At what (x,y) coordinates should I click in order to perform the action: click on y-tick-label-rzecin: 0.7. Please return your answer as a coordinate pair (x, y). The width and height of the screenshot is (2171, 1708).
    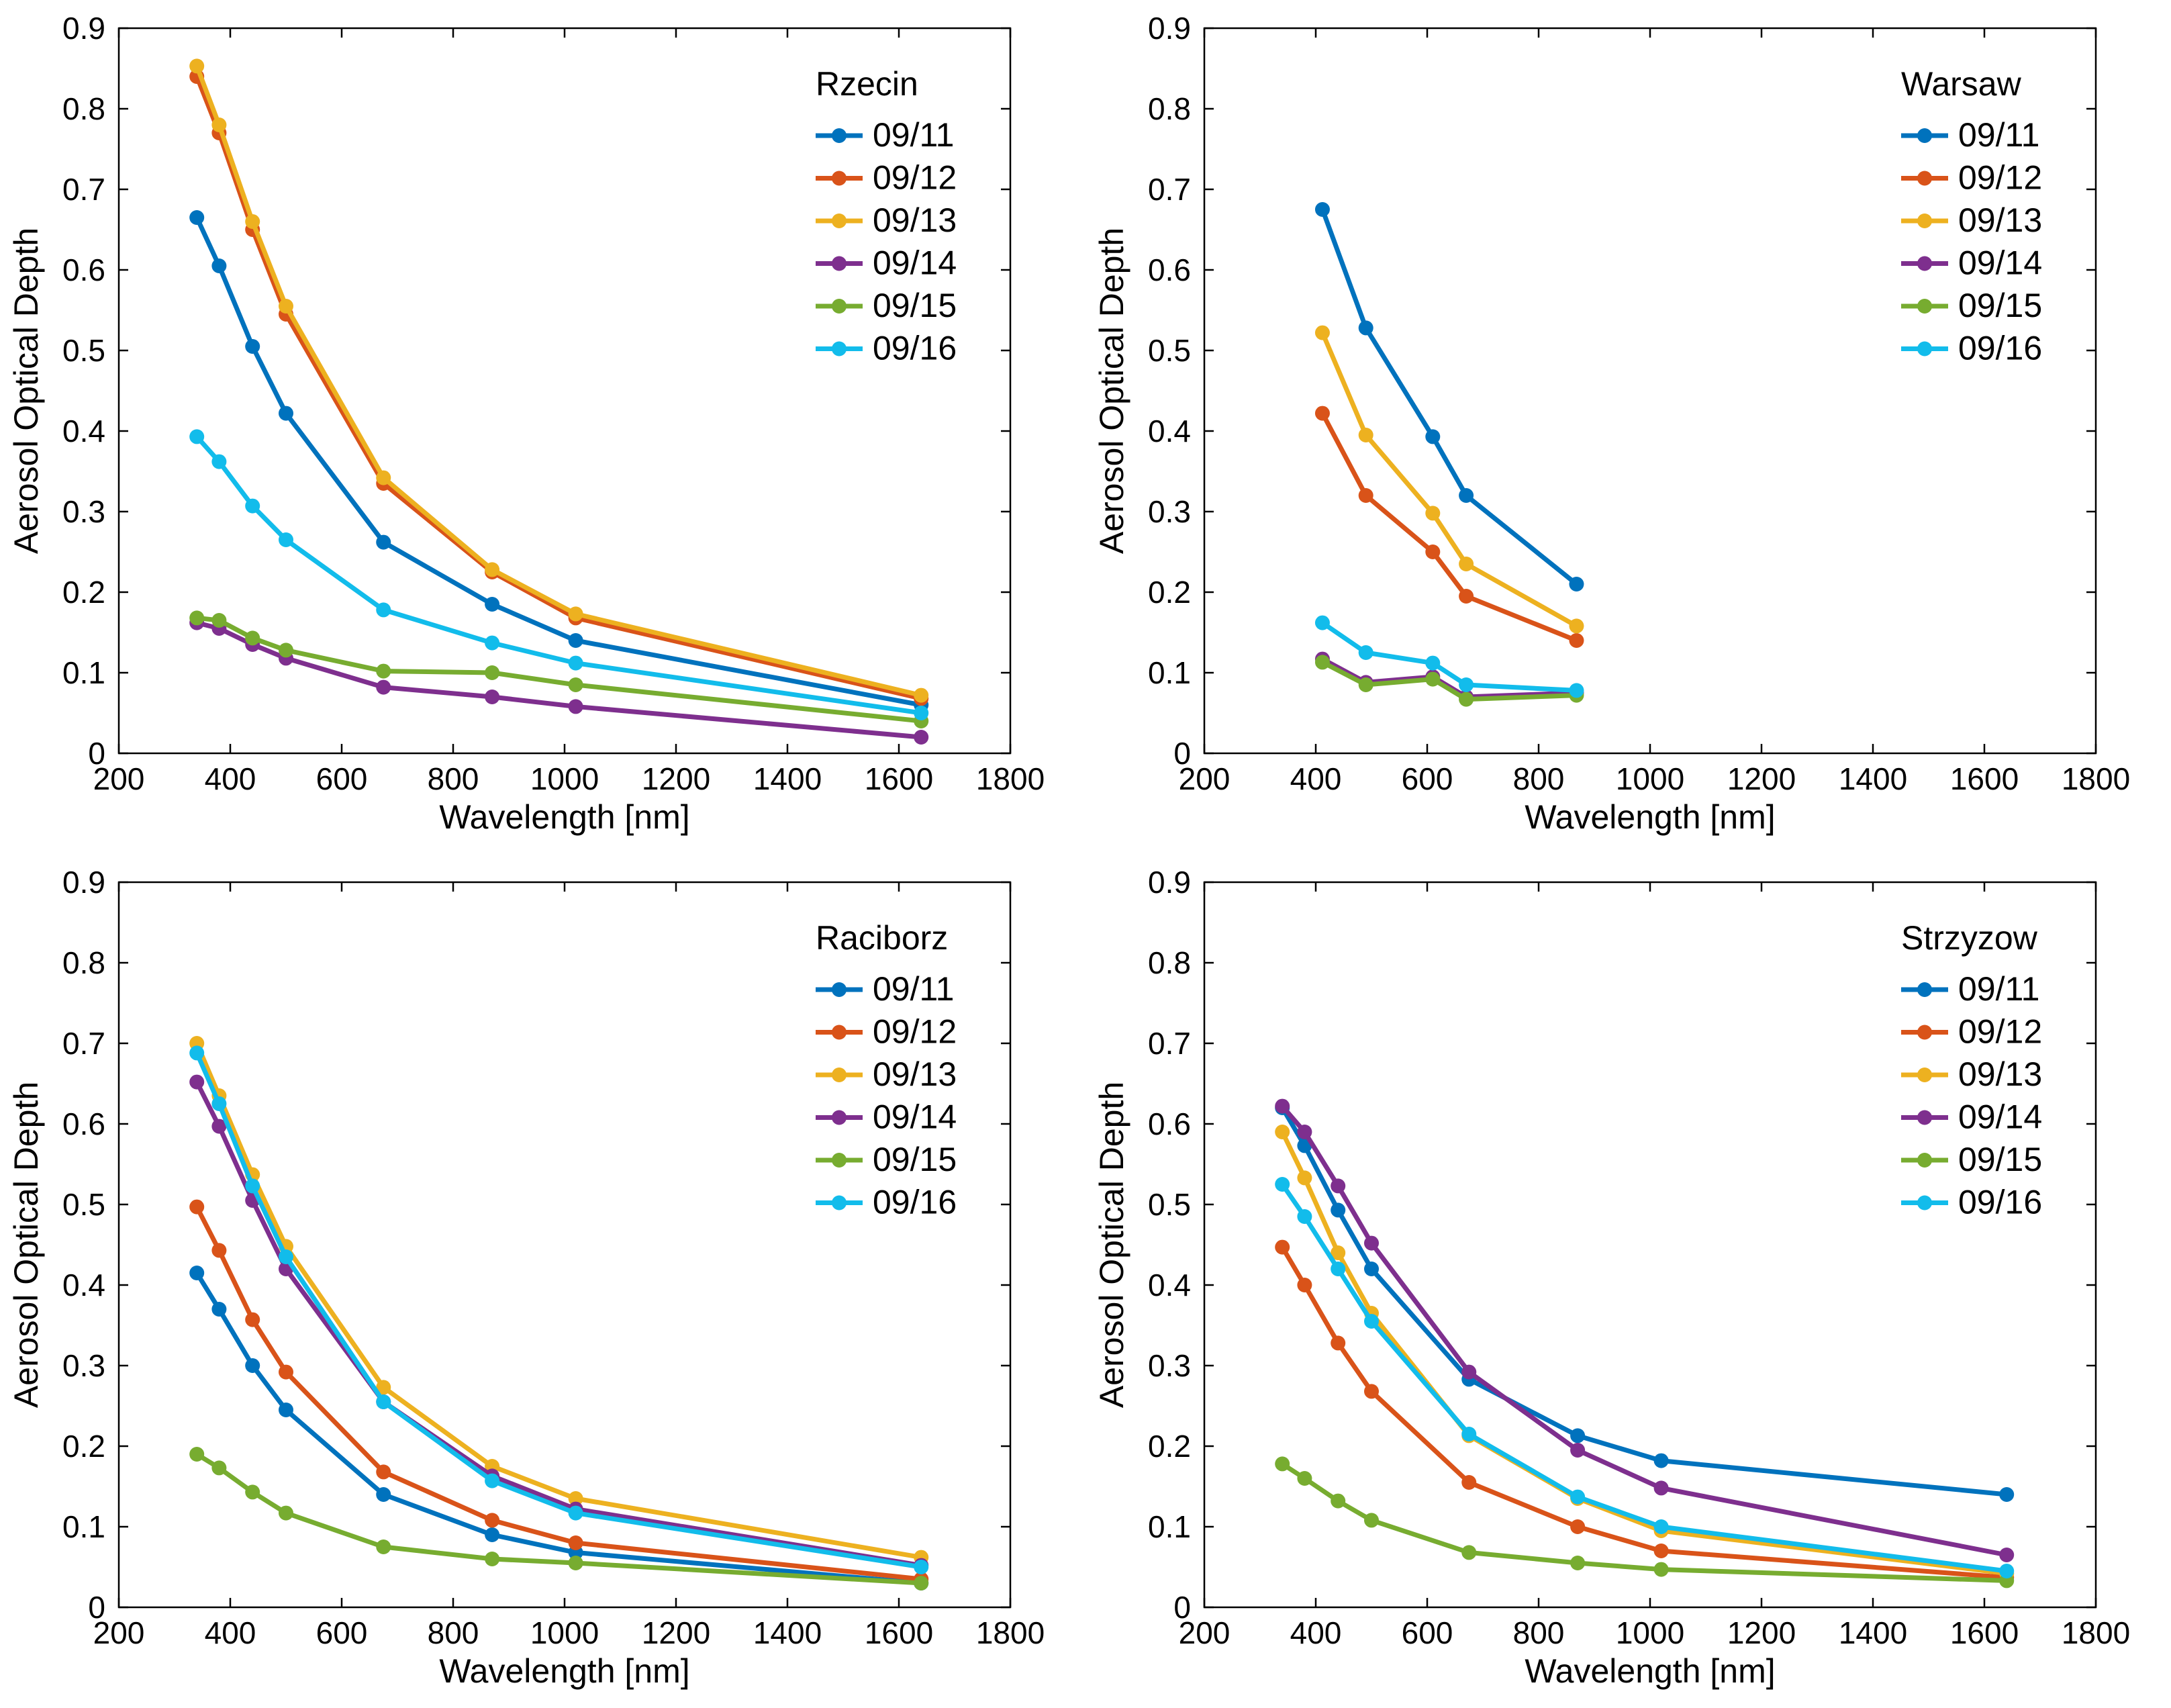
    Looking at the image, I should click on (83, 190).